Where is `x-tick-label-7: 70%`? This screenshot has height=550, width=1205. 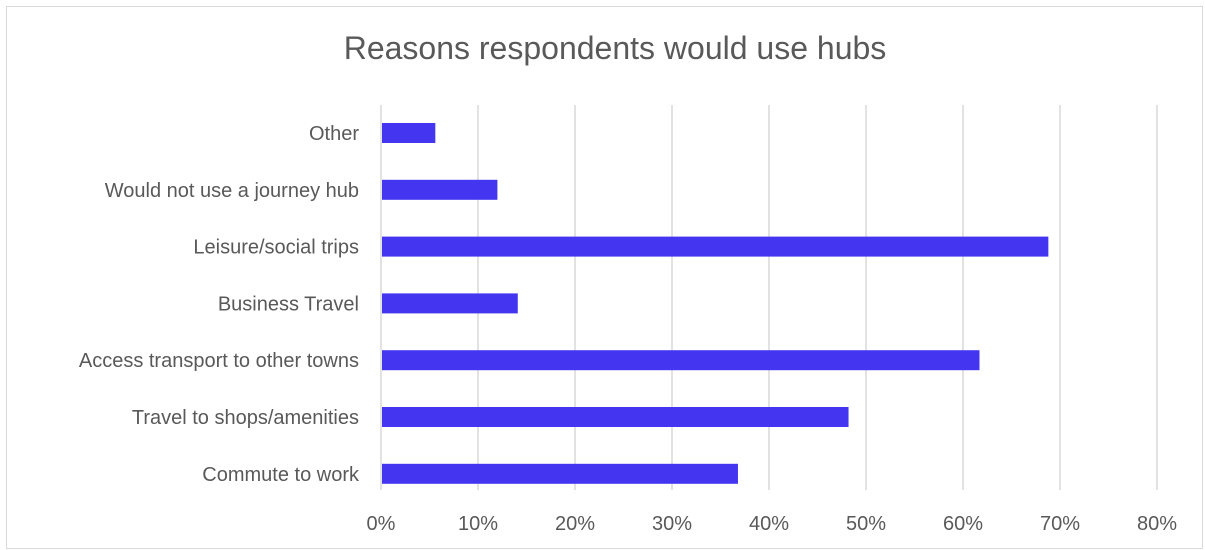
x-tick-label-7: 70% is located at coordinates (1060, 524).